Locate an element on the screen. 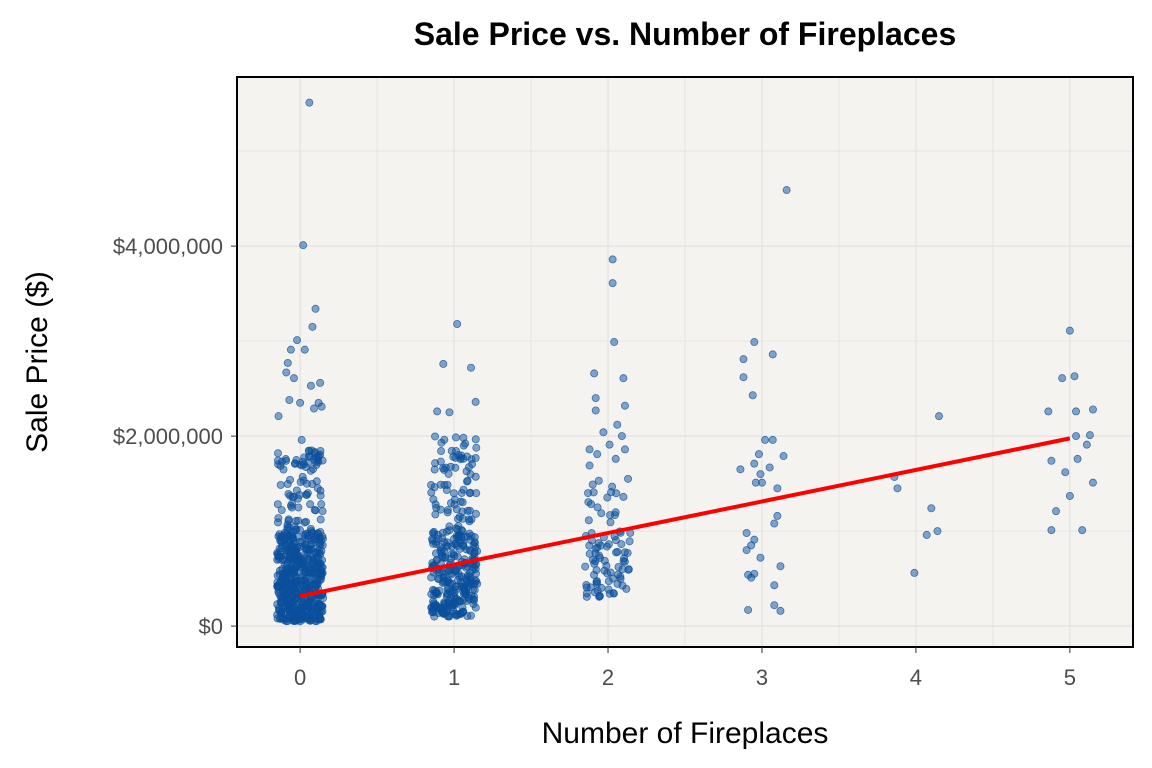  x-tick-label: 3 is located at coordinates (762, 677).